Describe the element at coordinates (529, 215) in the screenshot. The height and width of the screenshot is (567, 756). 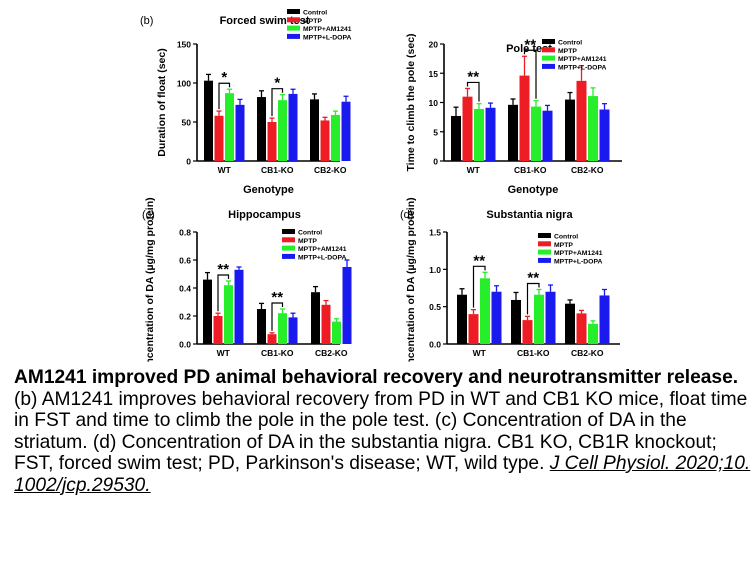
I see `chart-title: Substantia nigra` at that location.